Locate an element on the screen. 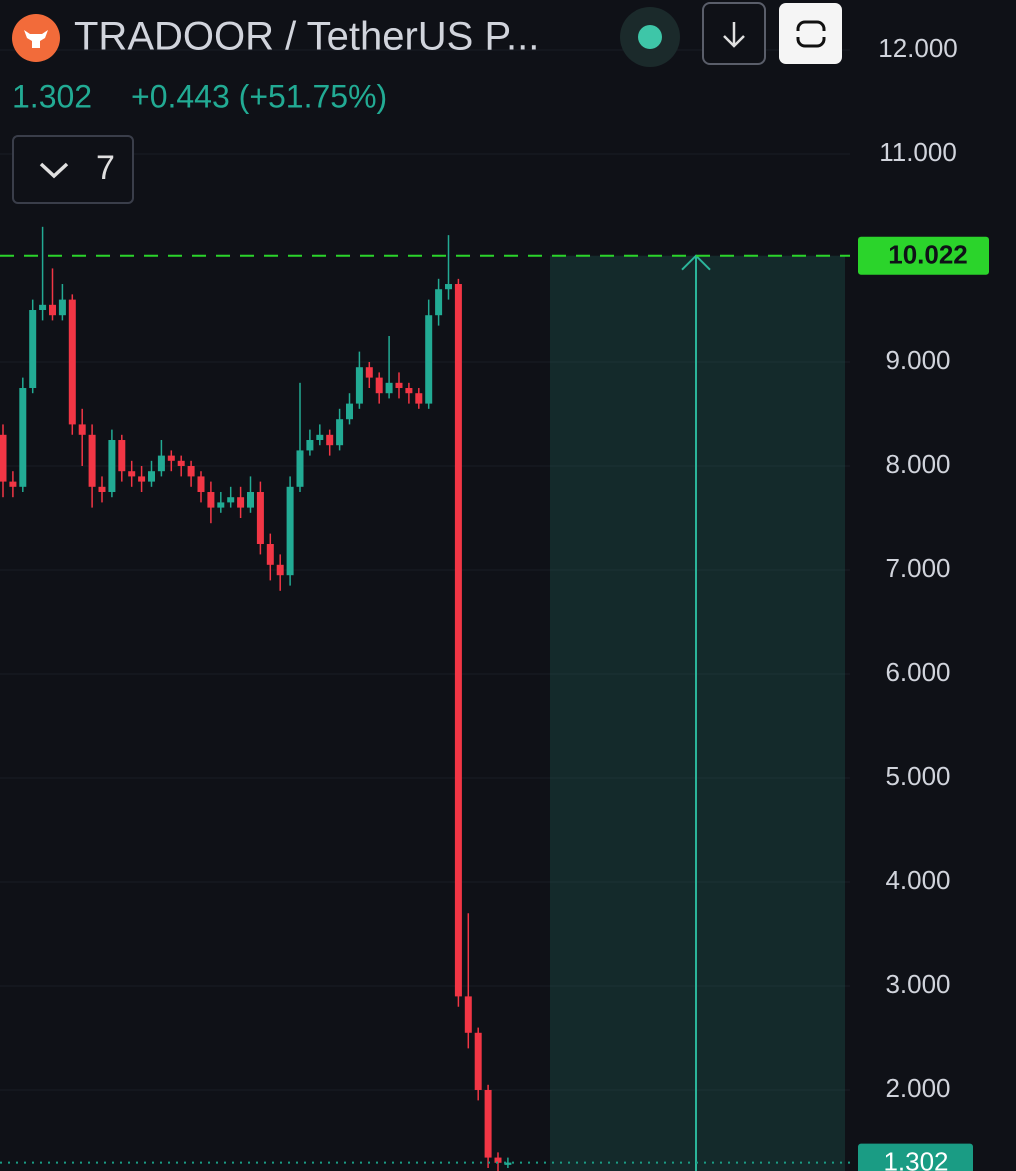  y-tick-label: 8.000 is located at coordinates (917, 464).